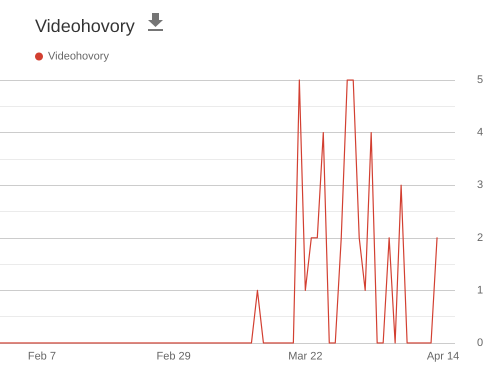 Image resolution: width=504 pixels, height=368 pixels. What do you see at coordinates (173, 356) in the screenshot?
I see `x-tick-label: Feb 29` at bounding box center [173, 356].